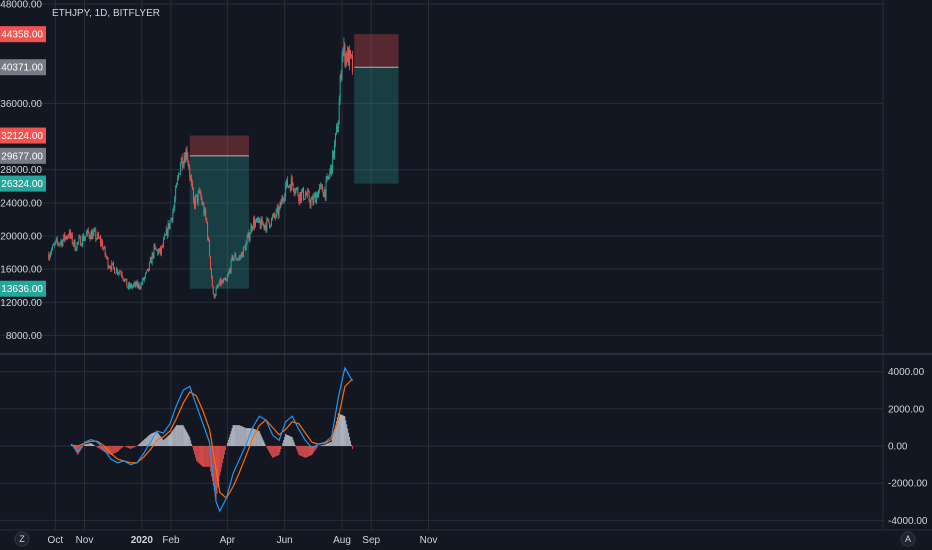 The height and width of the screenshot is (550, 932). I want to click on macd-line, so click(211, 439).